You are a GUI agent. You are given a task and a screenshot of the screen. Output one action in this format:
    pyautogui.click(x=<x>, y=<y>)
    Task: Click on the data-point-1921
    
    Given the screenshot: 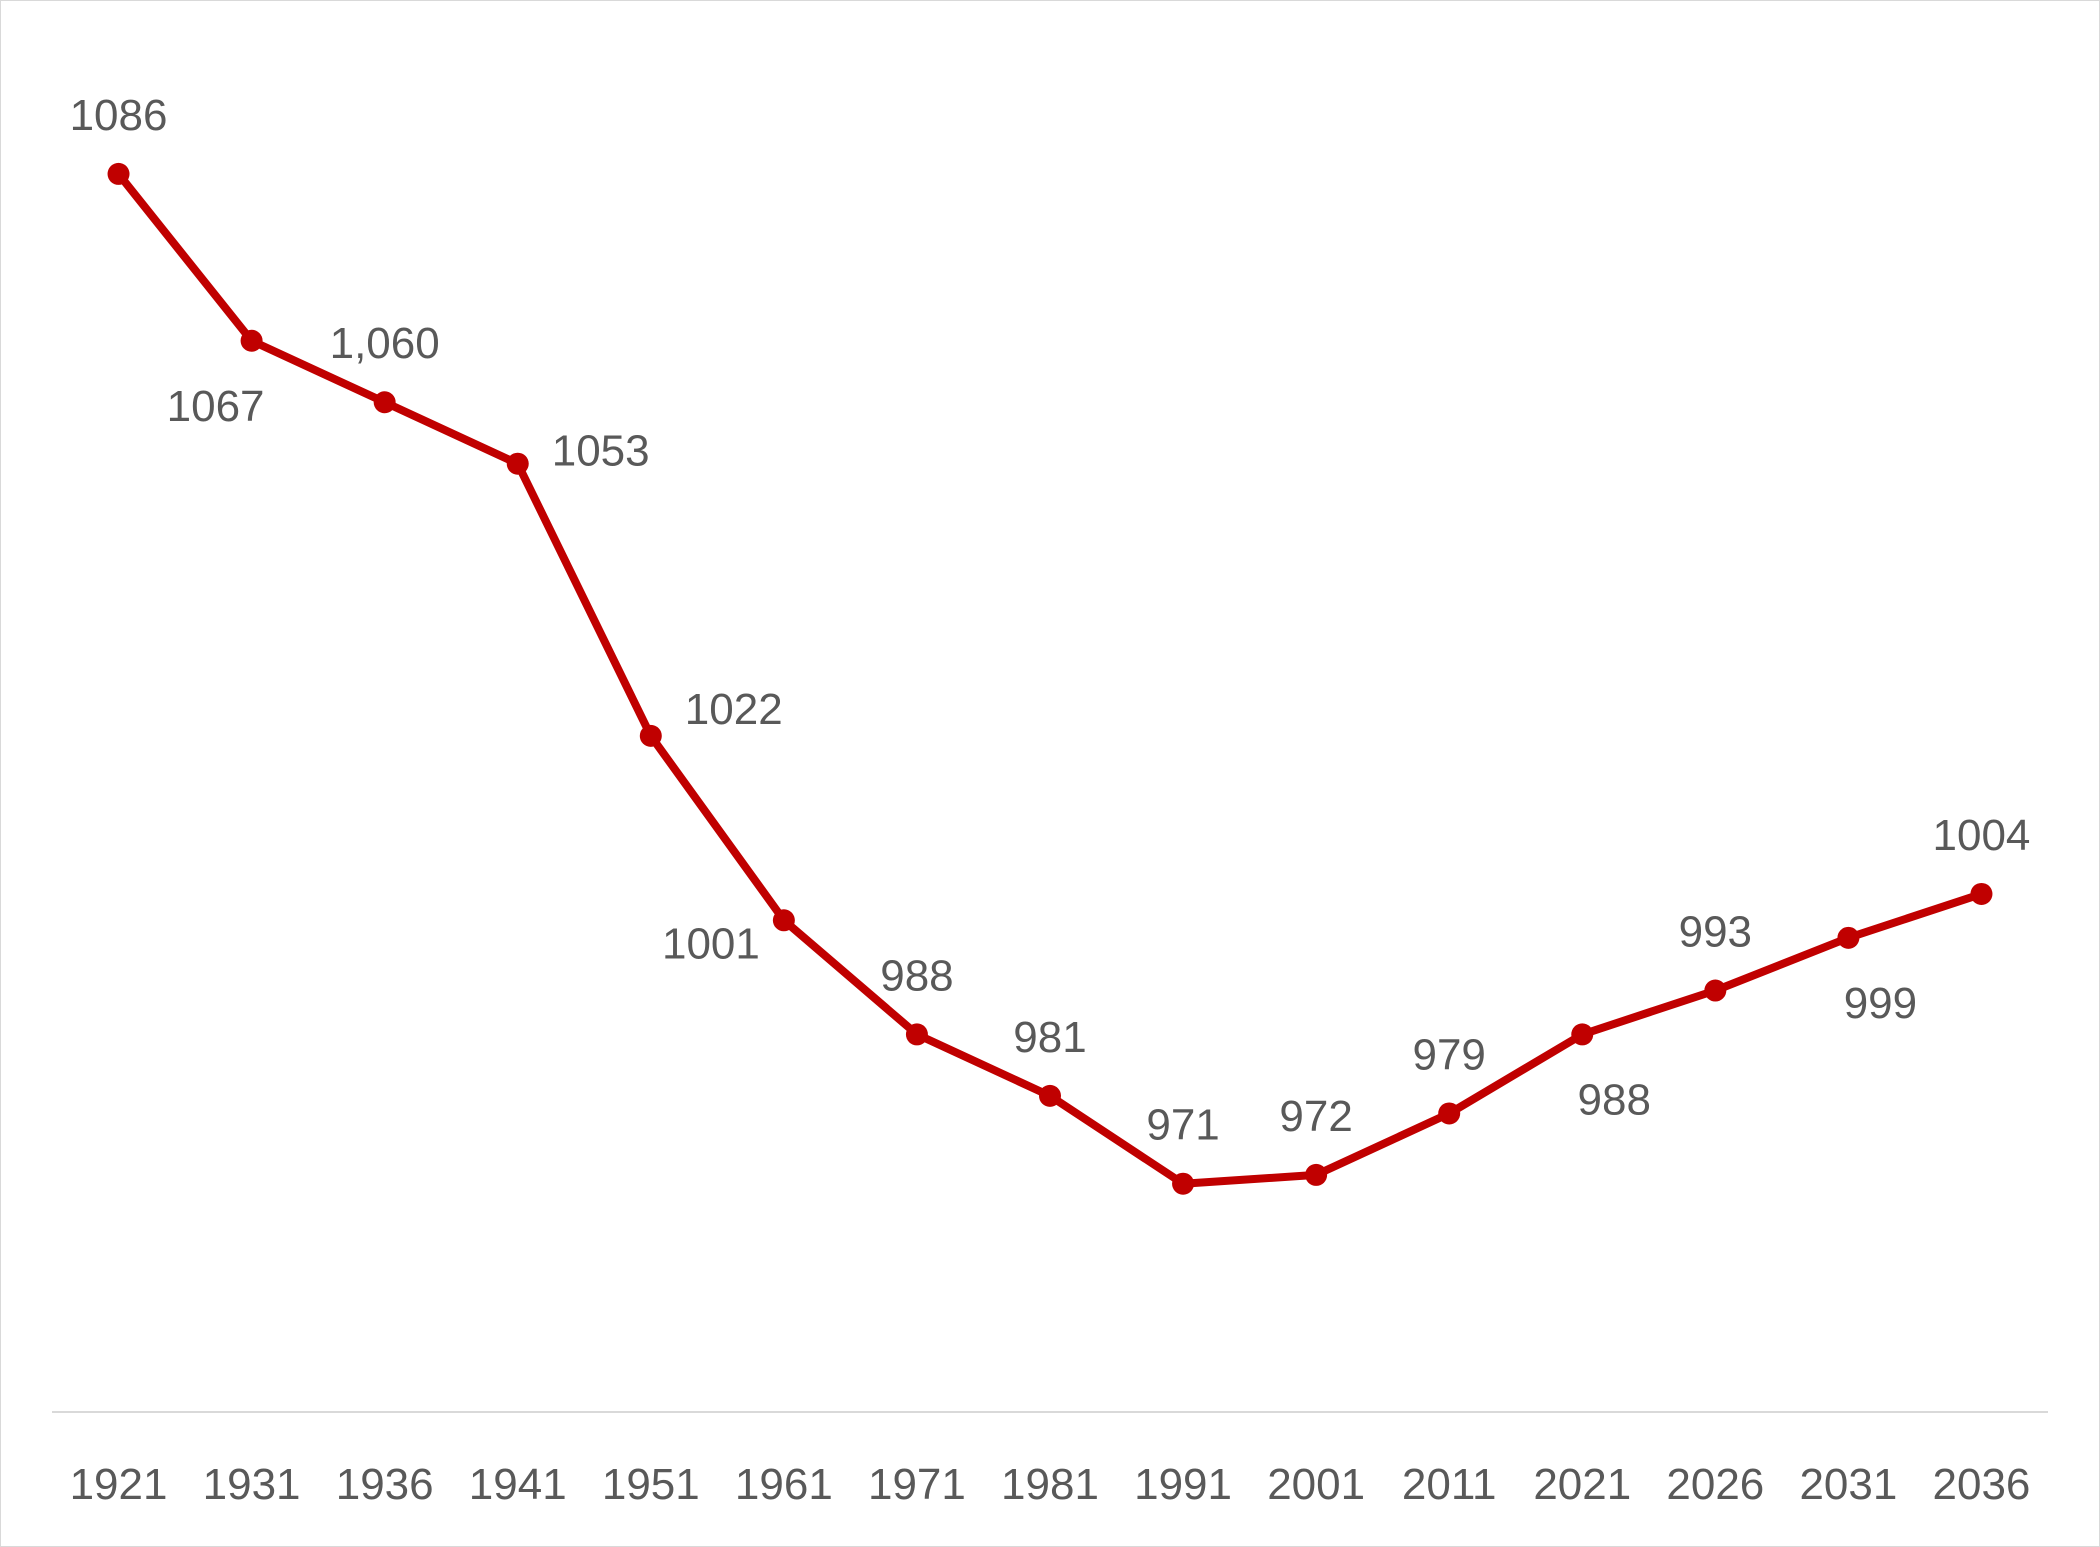 What is the action you would take?
    pyautogui.click(x=118, y=173)
    